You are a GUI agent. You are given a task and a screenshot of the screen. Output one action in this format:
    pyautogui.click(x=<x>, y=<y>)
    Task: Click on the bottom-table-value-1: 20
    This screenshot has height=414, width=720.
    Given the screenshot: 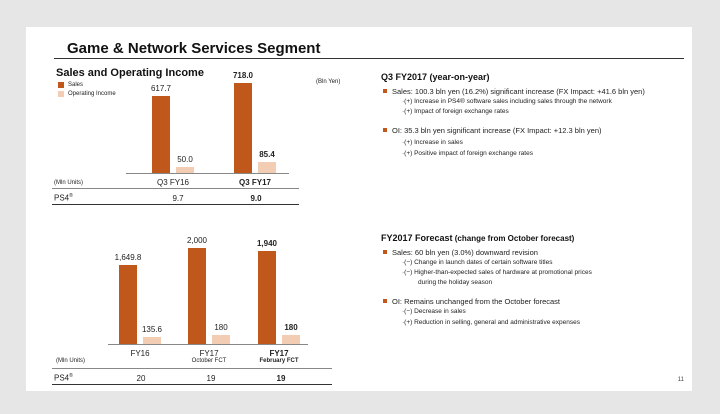 What is the action you would take?
    pyautogui.click(x=141, y=378)
    